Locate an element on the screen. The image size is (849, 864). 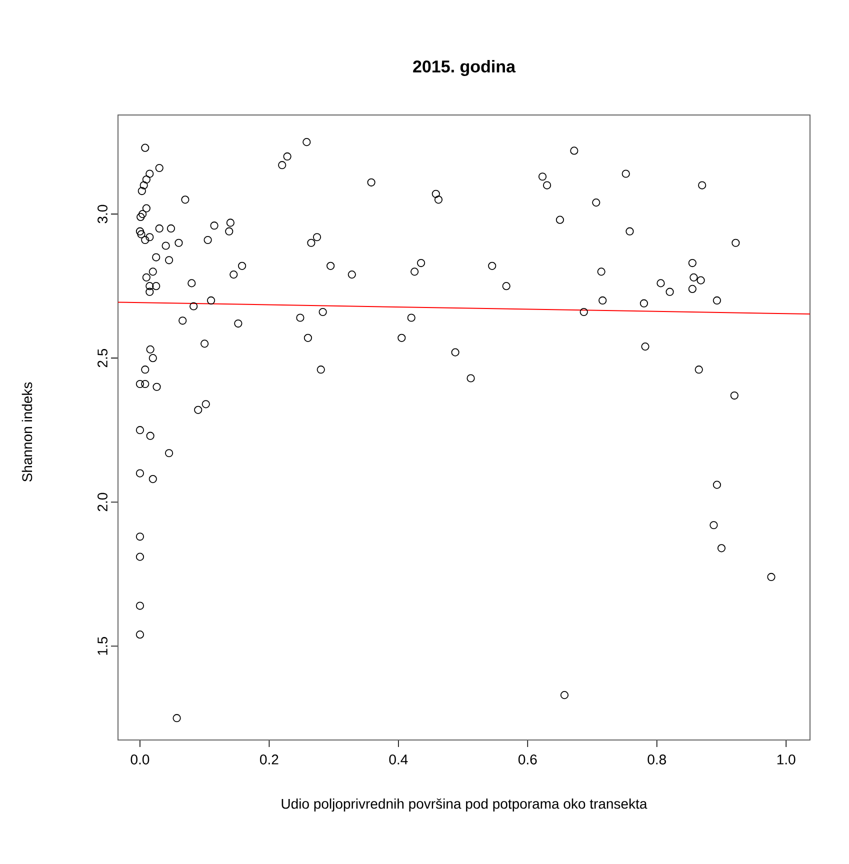
x-tick-label: 0.8 is located at coordinates (657, 759).